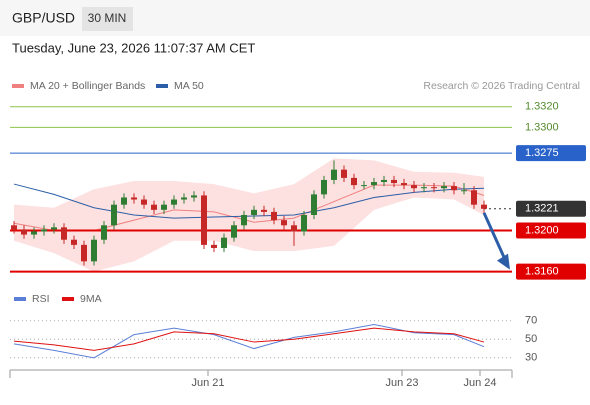 This screenshot has width=590, height=405. I want to click on level-label: 1.3275, so click(542, 153).